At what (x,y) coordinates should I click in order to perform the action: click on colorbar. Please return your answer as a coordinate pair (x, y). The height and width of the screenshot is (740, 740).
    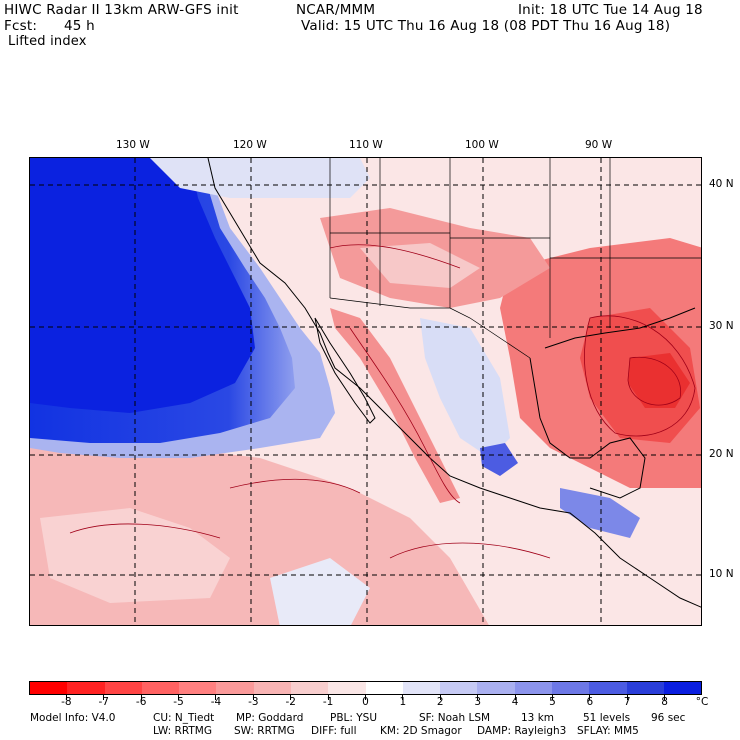
    Looking at the image, I should click on (365, 688).